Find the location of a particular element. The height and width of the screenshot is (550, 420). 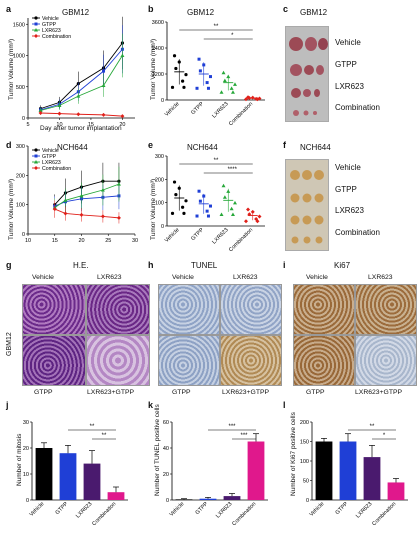

x-tick-label: 15 is located at coordinates (91, 125).